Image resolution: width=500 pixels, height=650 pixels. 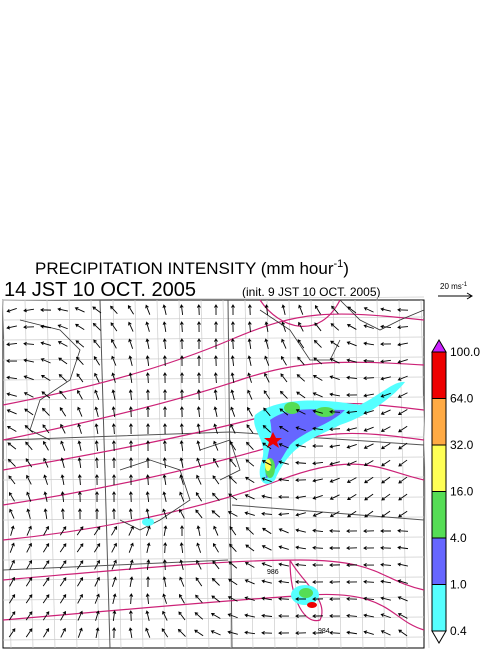 I want to click on title-close: ), so click(x=346, y=268).